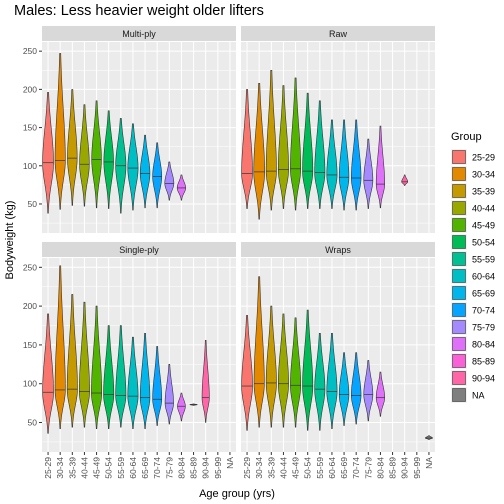 The image size is (504, 504). What do you see at coordinates (33, 423) in the screenshot?
I see `y-tick-label: 50` at bounding box center [33, 423].